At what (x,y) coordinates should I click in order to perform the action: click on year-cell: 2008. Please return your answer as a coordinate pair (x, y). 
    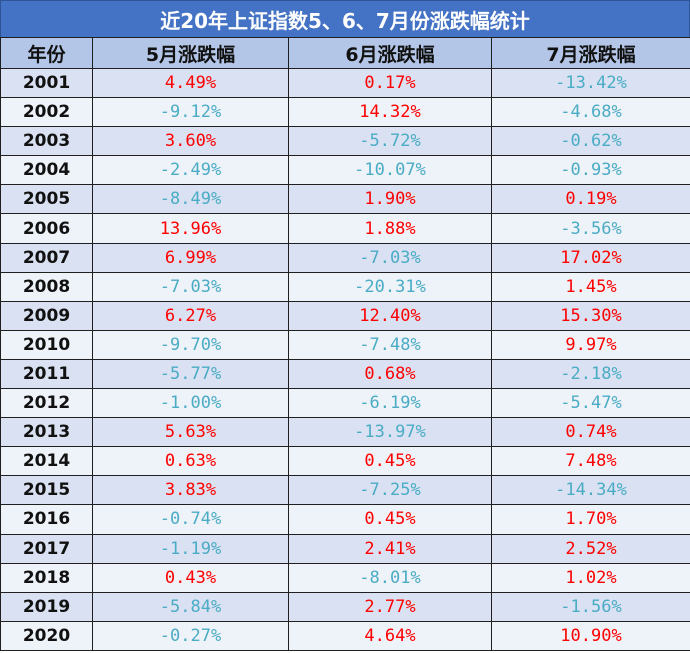
    Looking at the image, I should click on (46, 286).